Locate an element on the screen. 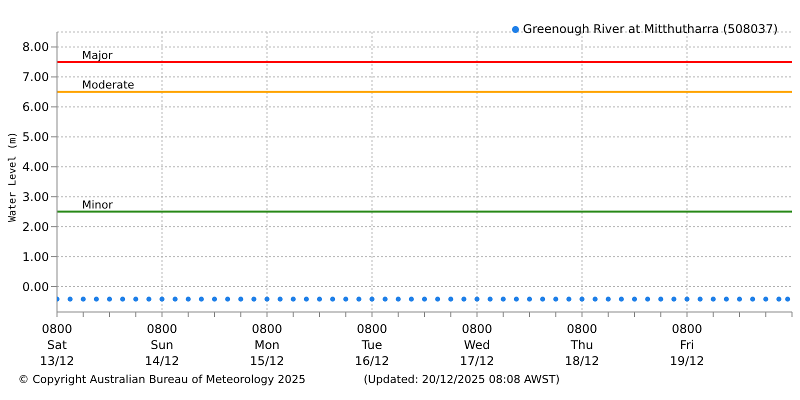 The height and width of the screenshot is (400, 800). y-tick-label: 8.00 is located at coordinates (35, 47).